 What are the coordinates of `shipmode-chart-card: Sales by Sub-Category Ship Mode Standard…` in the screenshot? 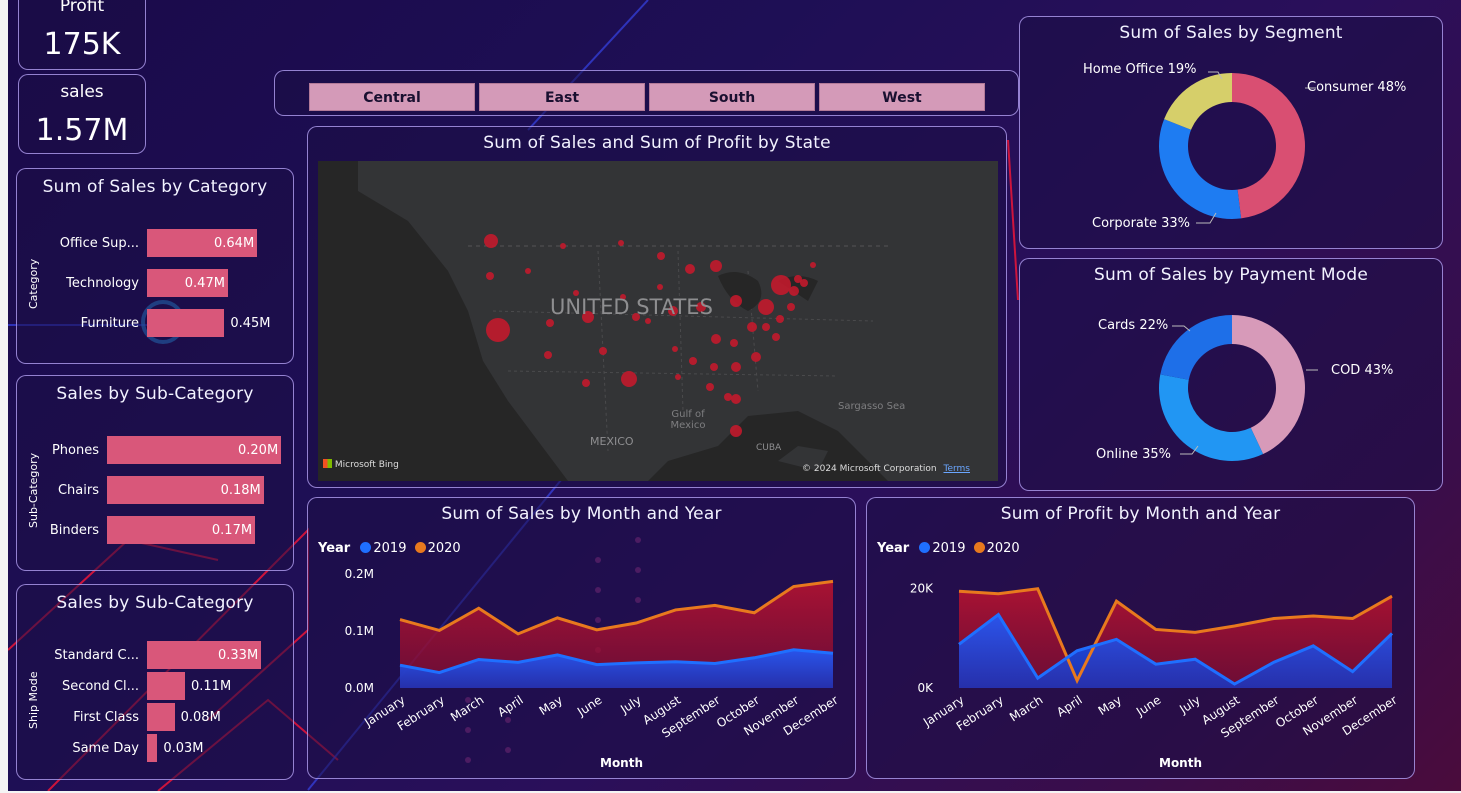 It's located at (155, 682).